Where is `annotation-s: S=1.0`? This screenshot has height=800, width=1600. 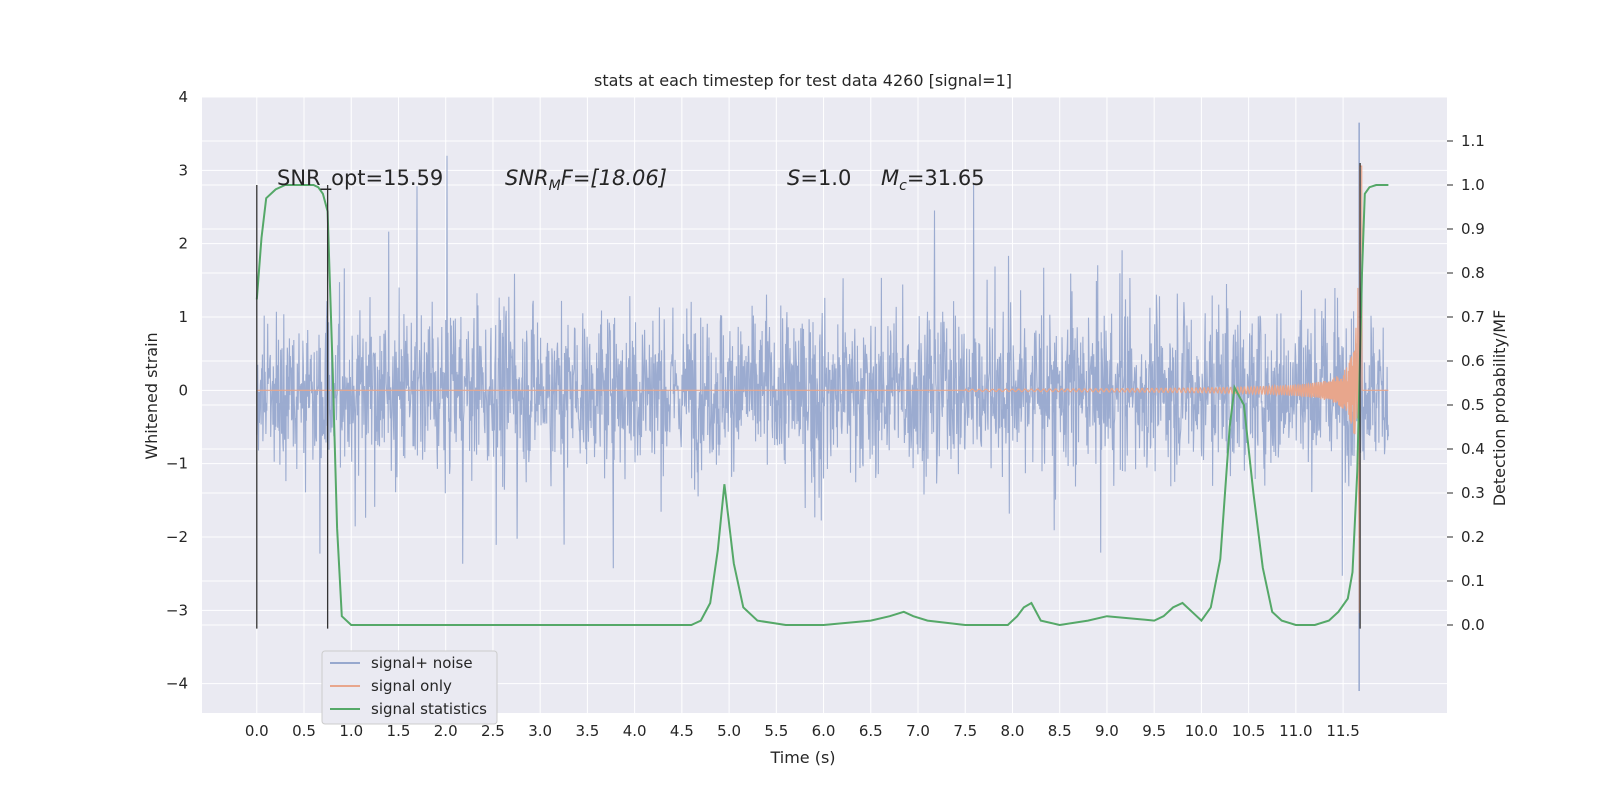 annotation-s: S=1.0 is located at coordinates (819, 178).